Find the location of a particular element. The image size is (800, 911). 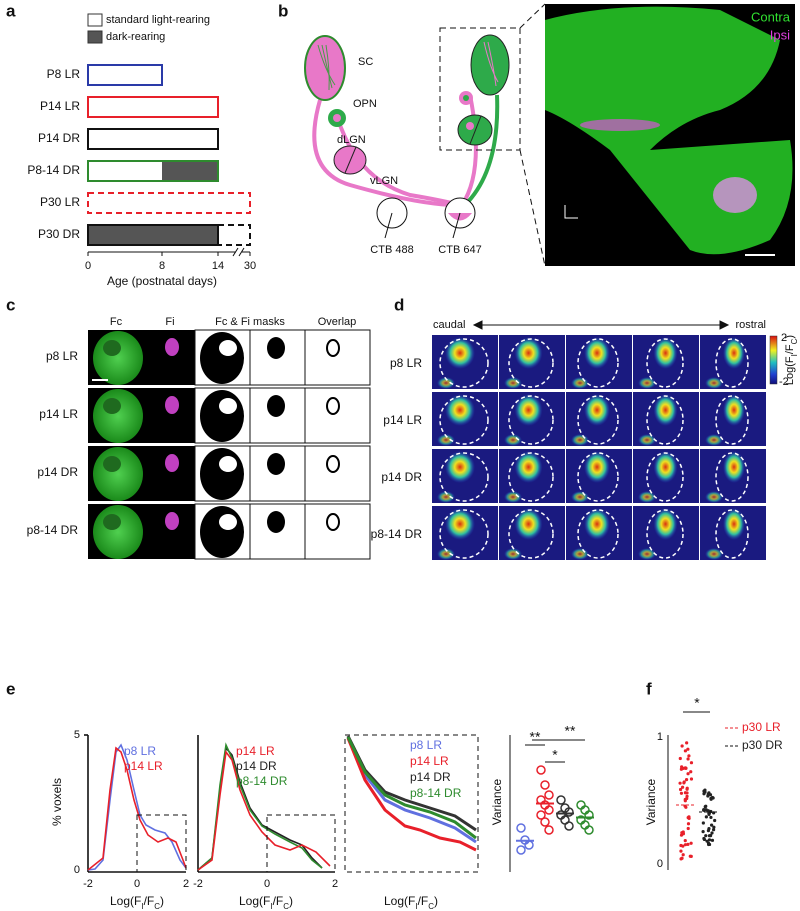

row-label: p8 LR is located at coordinates (62, 356).